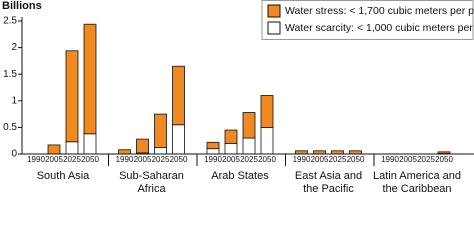 The width and height of the screenshot is (474, 240). What do you see at coordinates (328, 189) in the screenshot?
I see `group-label: the Pacific` at bounding box center [328, 189].